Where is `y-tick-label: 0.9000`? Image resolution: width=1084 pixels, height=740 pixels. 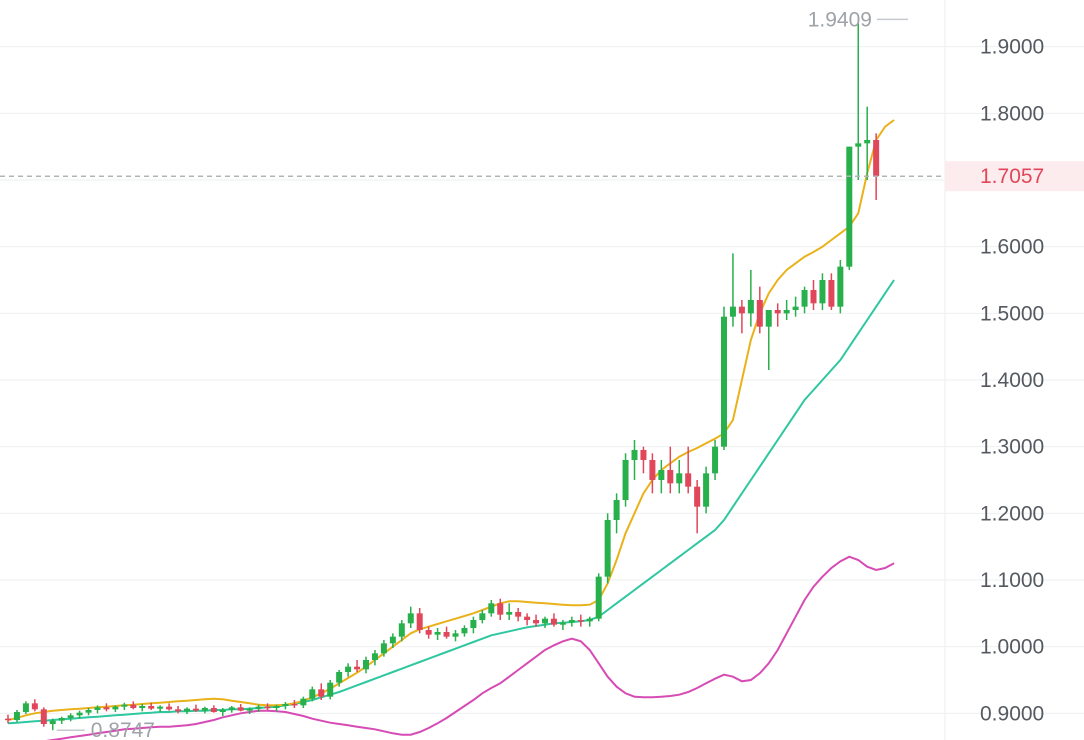
y-tick-label: 0.9000 is located at coordinates (1012, 713).